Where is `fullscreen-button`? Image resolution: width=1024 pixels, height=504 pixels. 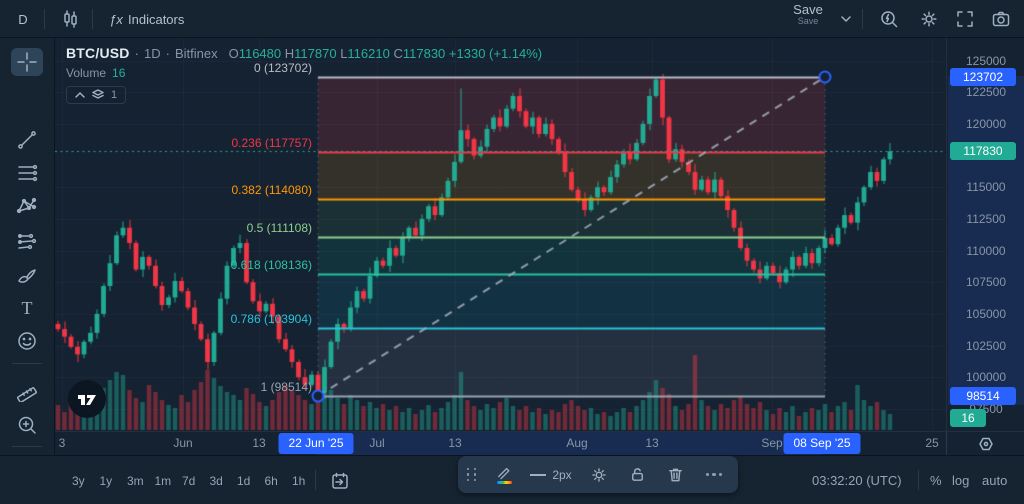 fullscreen-button is located at coordinates (965, 19).